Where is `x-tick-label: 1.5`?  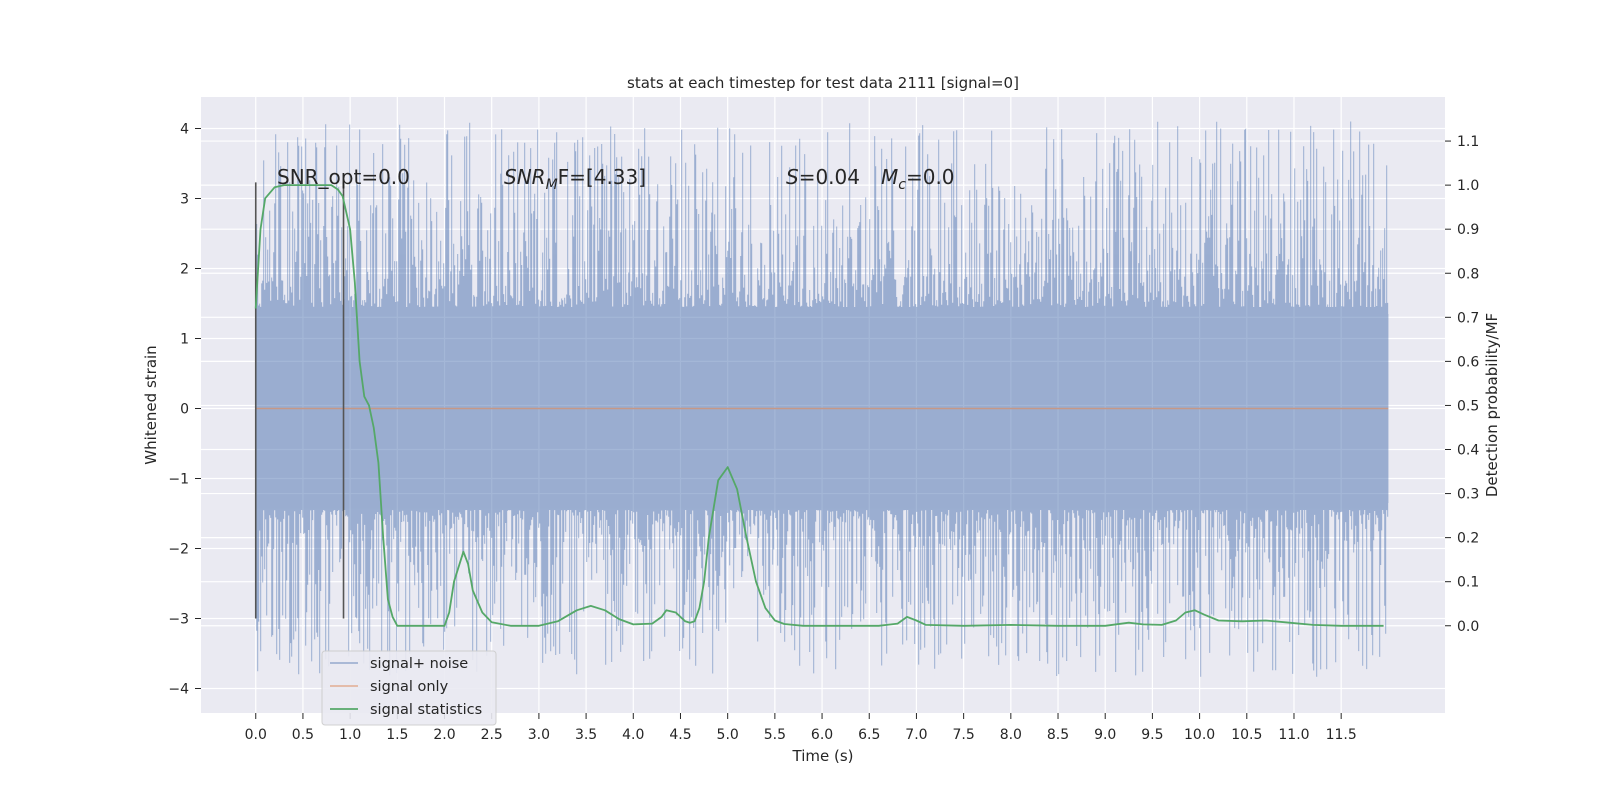 x-tick-label: 1.5 is located at coordinates (397, 735).